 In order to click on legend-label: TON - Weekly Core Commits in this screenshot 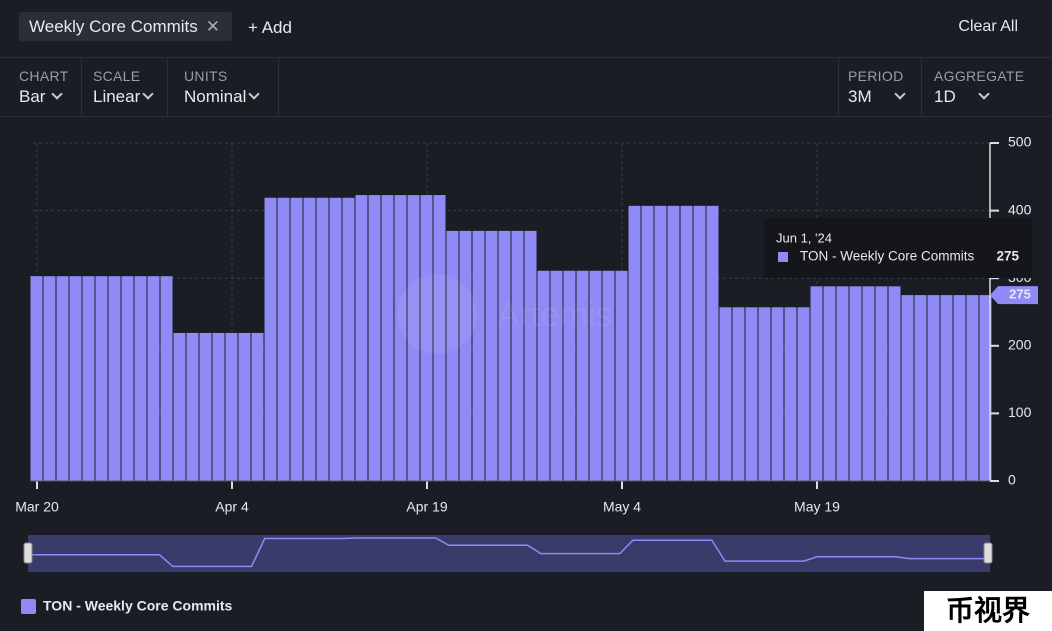, I will do `click(138, 606)`.